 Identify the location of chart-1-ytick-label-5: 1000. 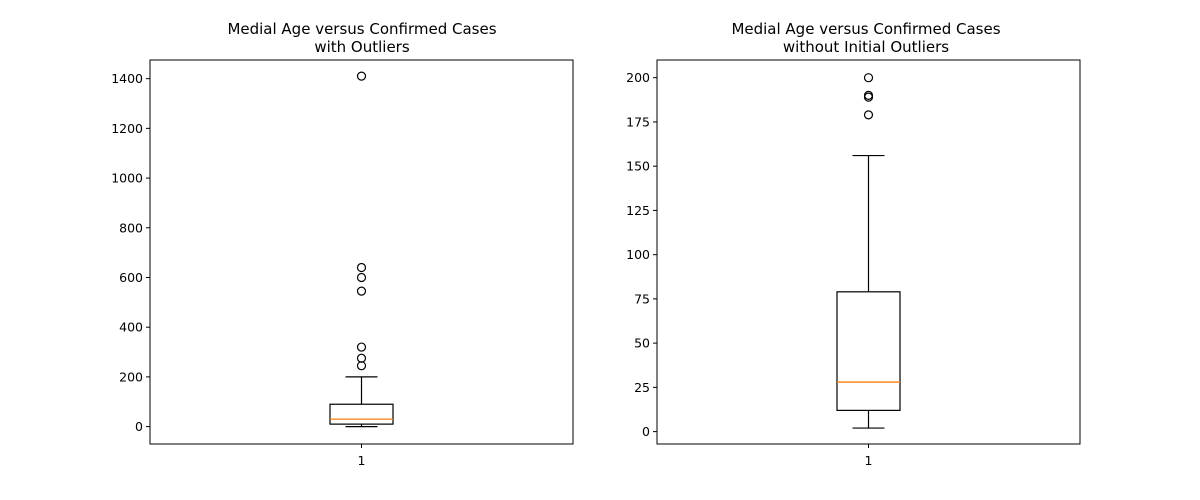
(127, 178).